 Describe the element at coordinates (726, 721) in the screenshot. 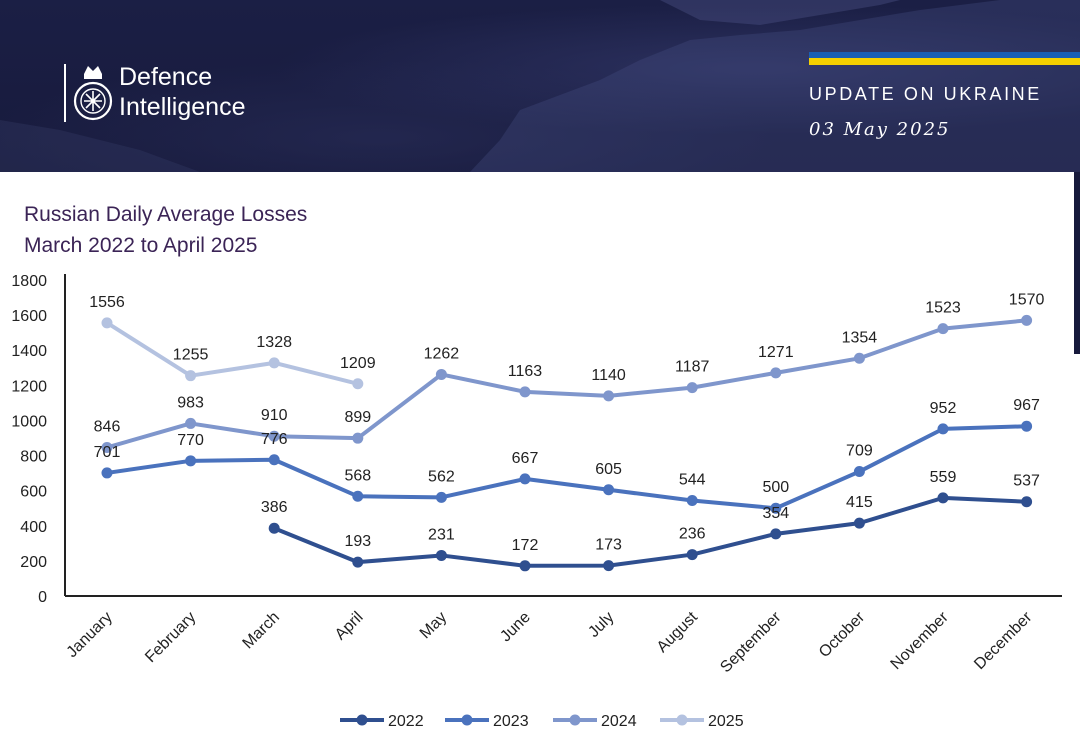

I see `legend-label-2025: 2025` at that location.